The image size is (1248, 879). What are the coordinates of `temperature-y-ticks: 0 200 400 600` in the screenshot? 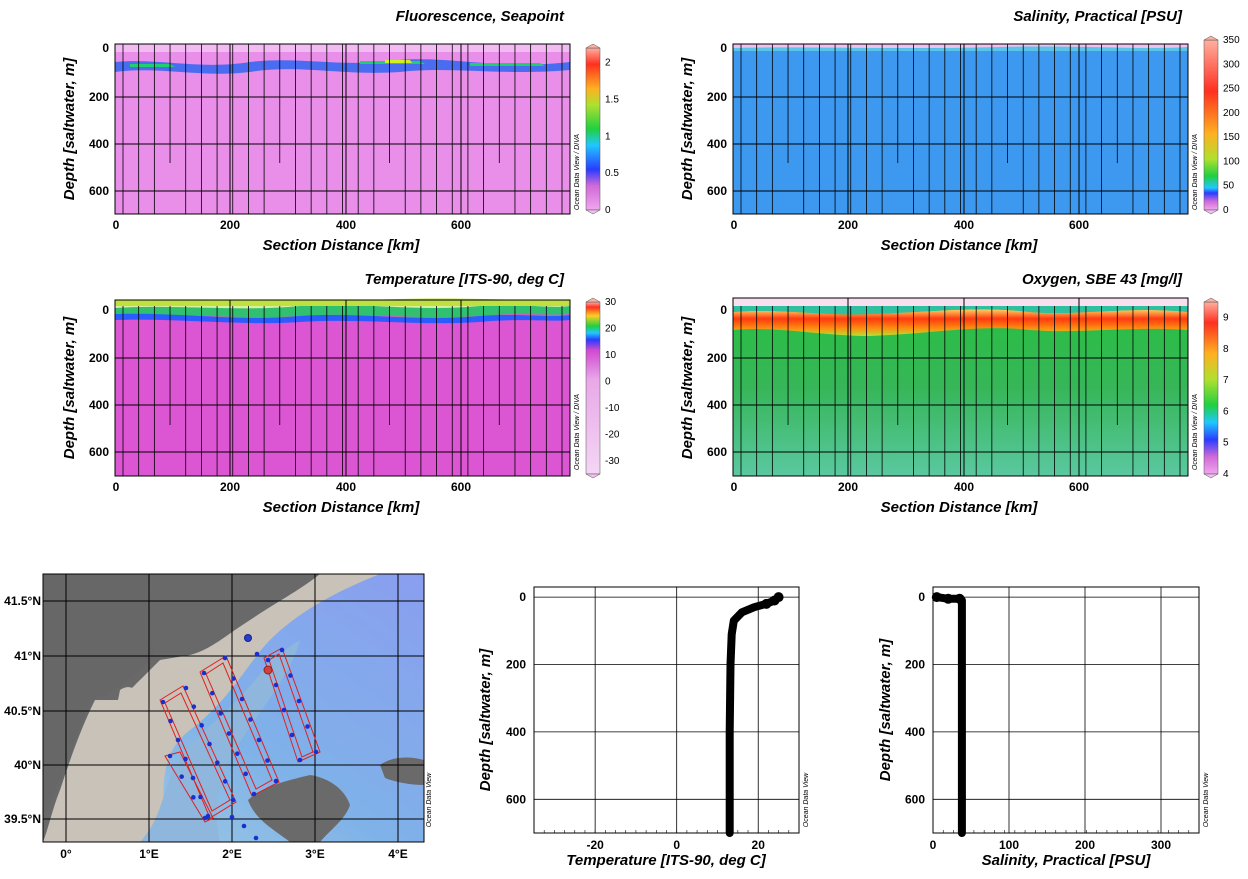 It's located at (99, 381).